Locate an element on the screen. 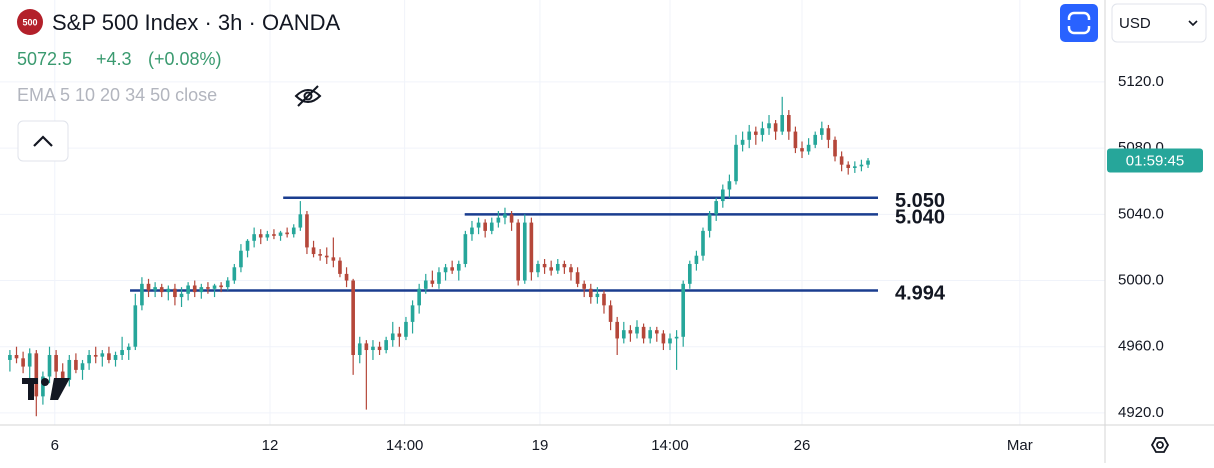 The height and width of the screenshot is (468, 1214). last-price: 5072.5 is located at coordinates (44, 59).